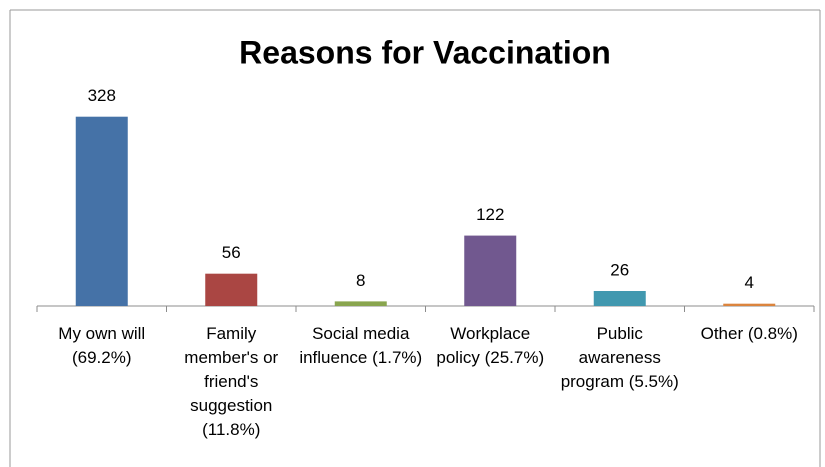 This screenshot has width=825, height=467. Describe the element at coordinates (231, 405) in the screenshot. I see `x-tick-label-line: suggestion` at that location.